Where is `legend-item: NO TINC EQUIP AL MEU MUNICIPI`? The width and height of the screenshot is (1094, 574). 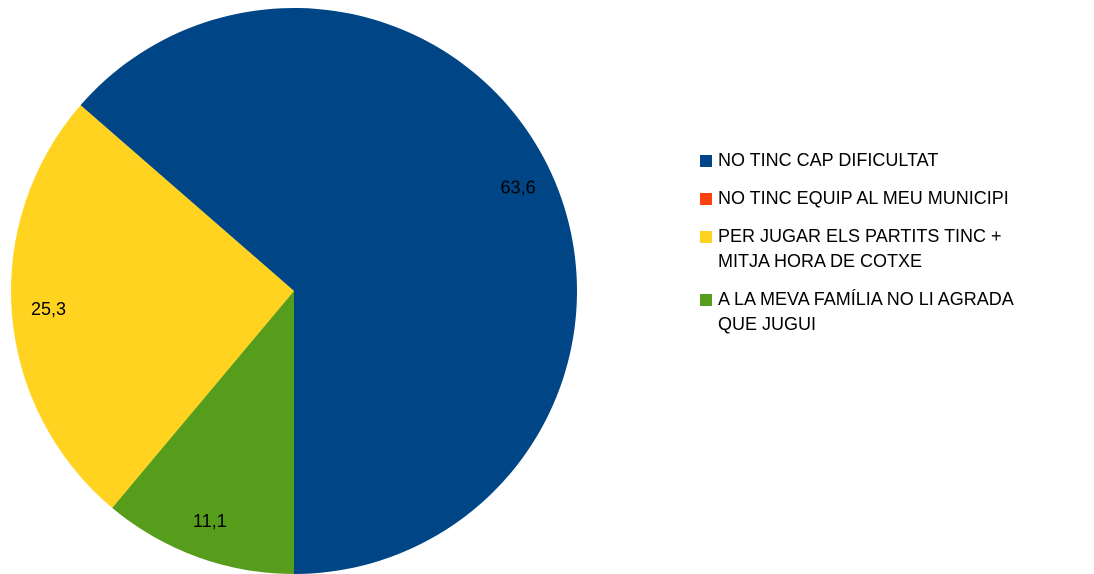 legend-item: NO TINC EQUIP AL MEU MUNICIPI is located at coordinates (869, 198).